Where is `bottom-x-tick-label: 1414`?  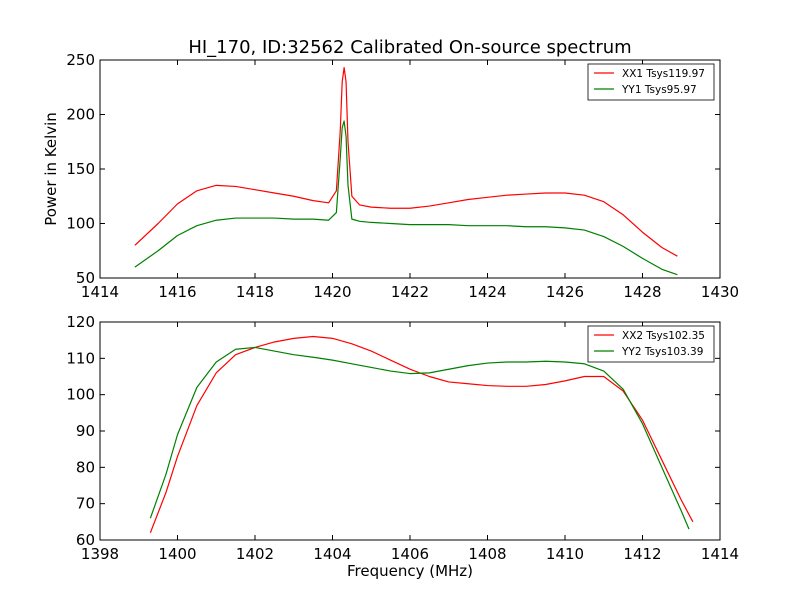
bottom-x-tick-label: 1414 is located at coordinates (720, 554).